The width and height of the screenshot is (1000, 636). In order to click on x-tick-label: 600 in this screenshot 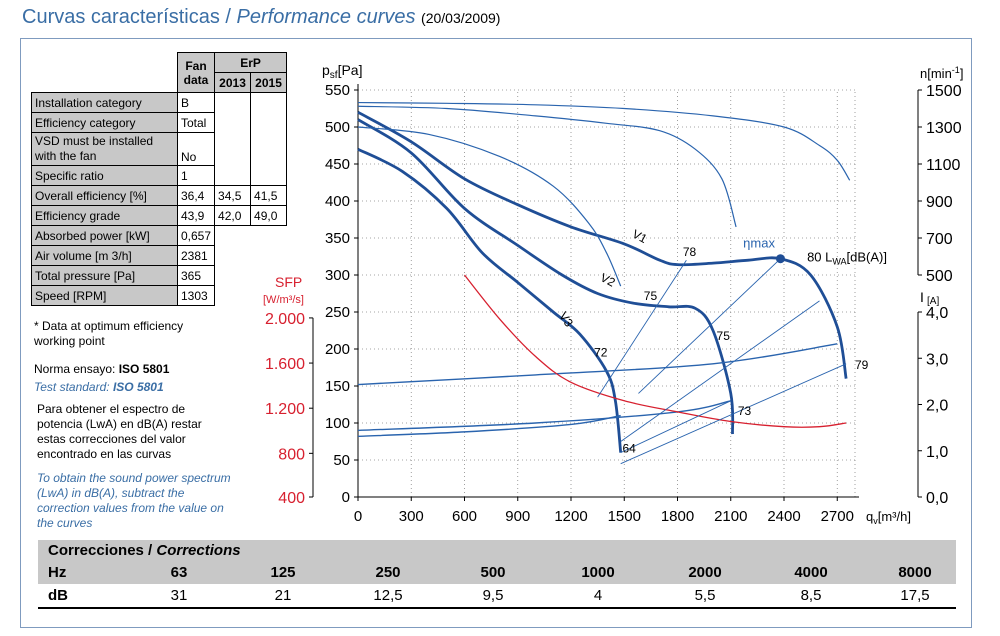, I will do `click(464, 516)`.